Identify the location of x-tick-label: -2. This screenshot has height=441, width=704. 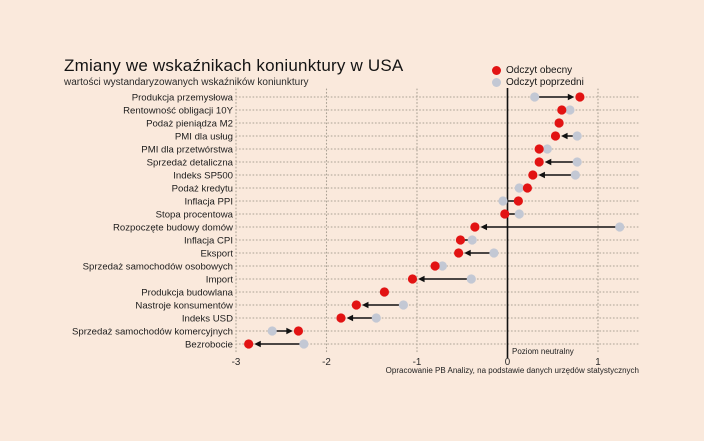
(326, 362).